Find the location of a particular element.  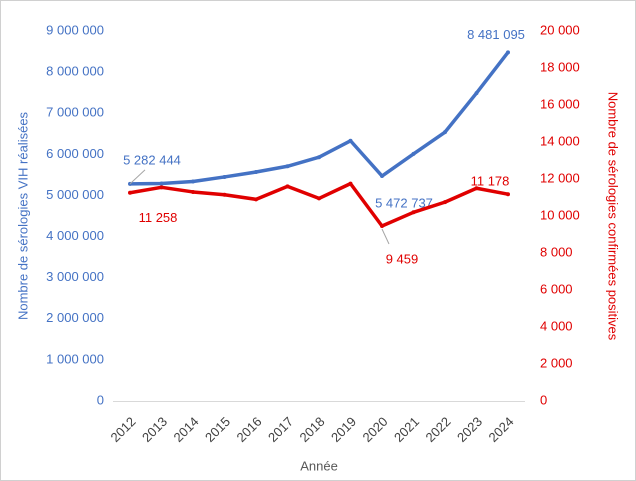

y2-tick-label: 18 000 is located at coordinates (560, 66).